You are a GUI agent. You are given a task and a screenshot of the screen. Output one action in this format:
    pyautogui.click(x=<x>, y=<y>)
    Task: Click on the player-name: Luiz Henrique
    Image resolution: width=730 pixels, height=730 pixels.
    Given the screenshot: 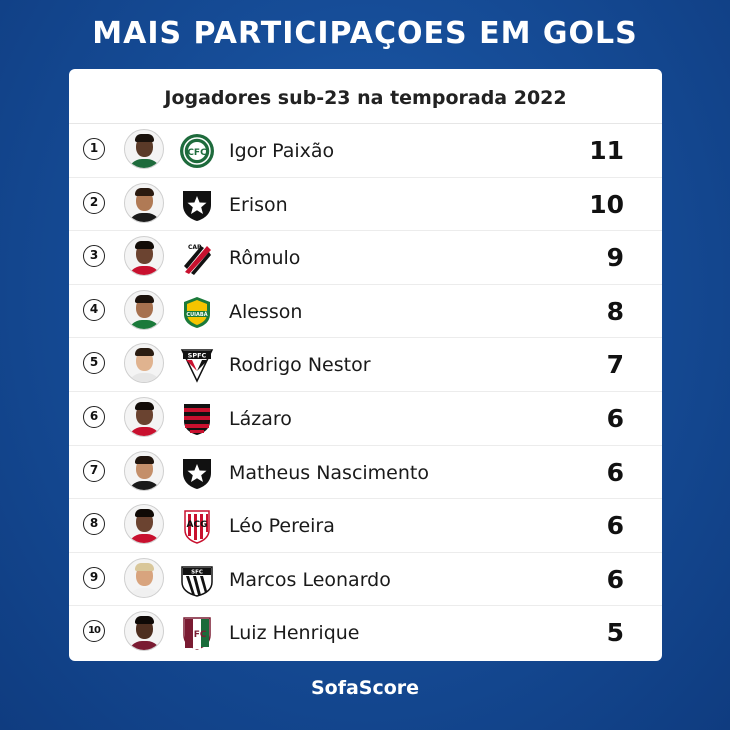 What is the action you would take?
    pyautogui.click(x=294, y=633)
    